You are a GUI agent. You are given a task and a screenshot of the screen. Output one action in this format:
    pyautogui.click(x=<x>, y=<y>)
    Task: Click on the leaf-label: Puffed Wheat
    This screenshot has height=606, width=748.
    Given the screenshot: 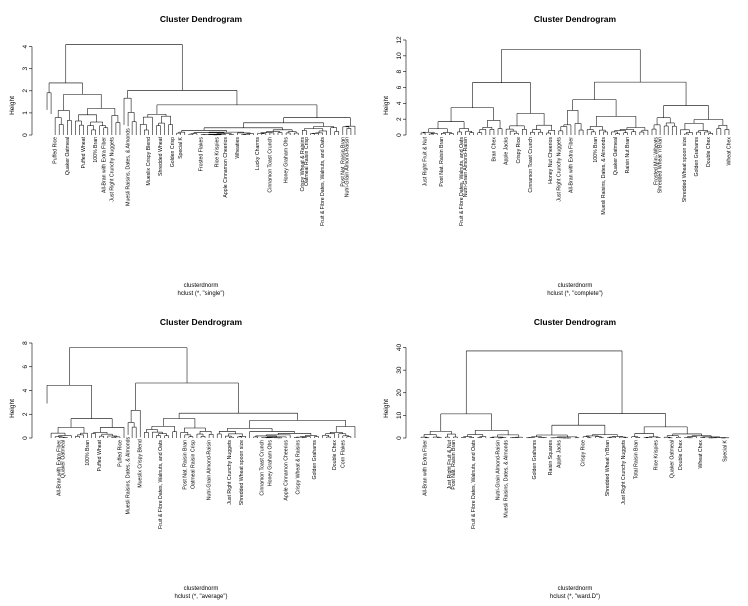 What is the action you would take?
    pyautogui.click(x=84, y=152)
    